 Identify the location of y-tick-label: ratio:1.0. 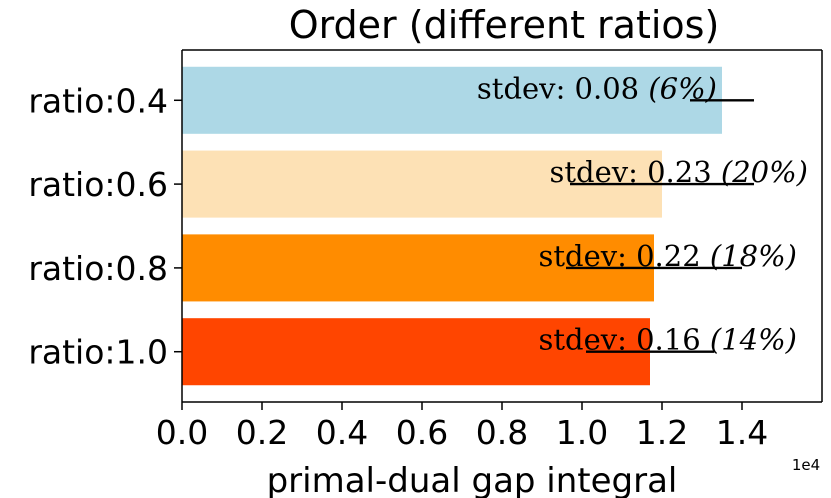
(98, 352).